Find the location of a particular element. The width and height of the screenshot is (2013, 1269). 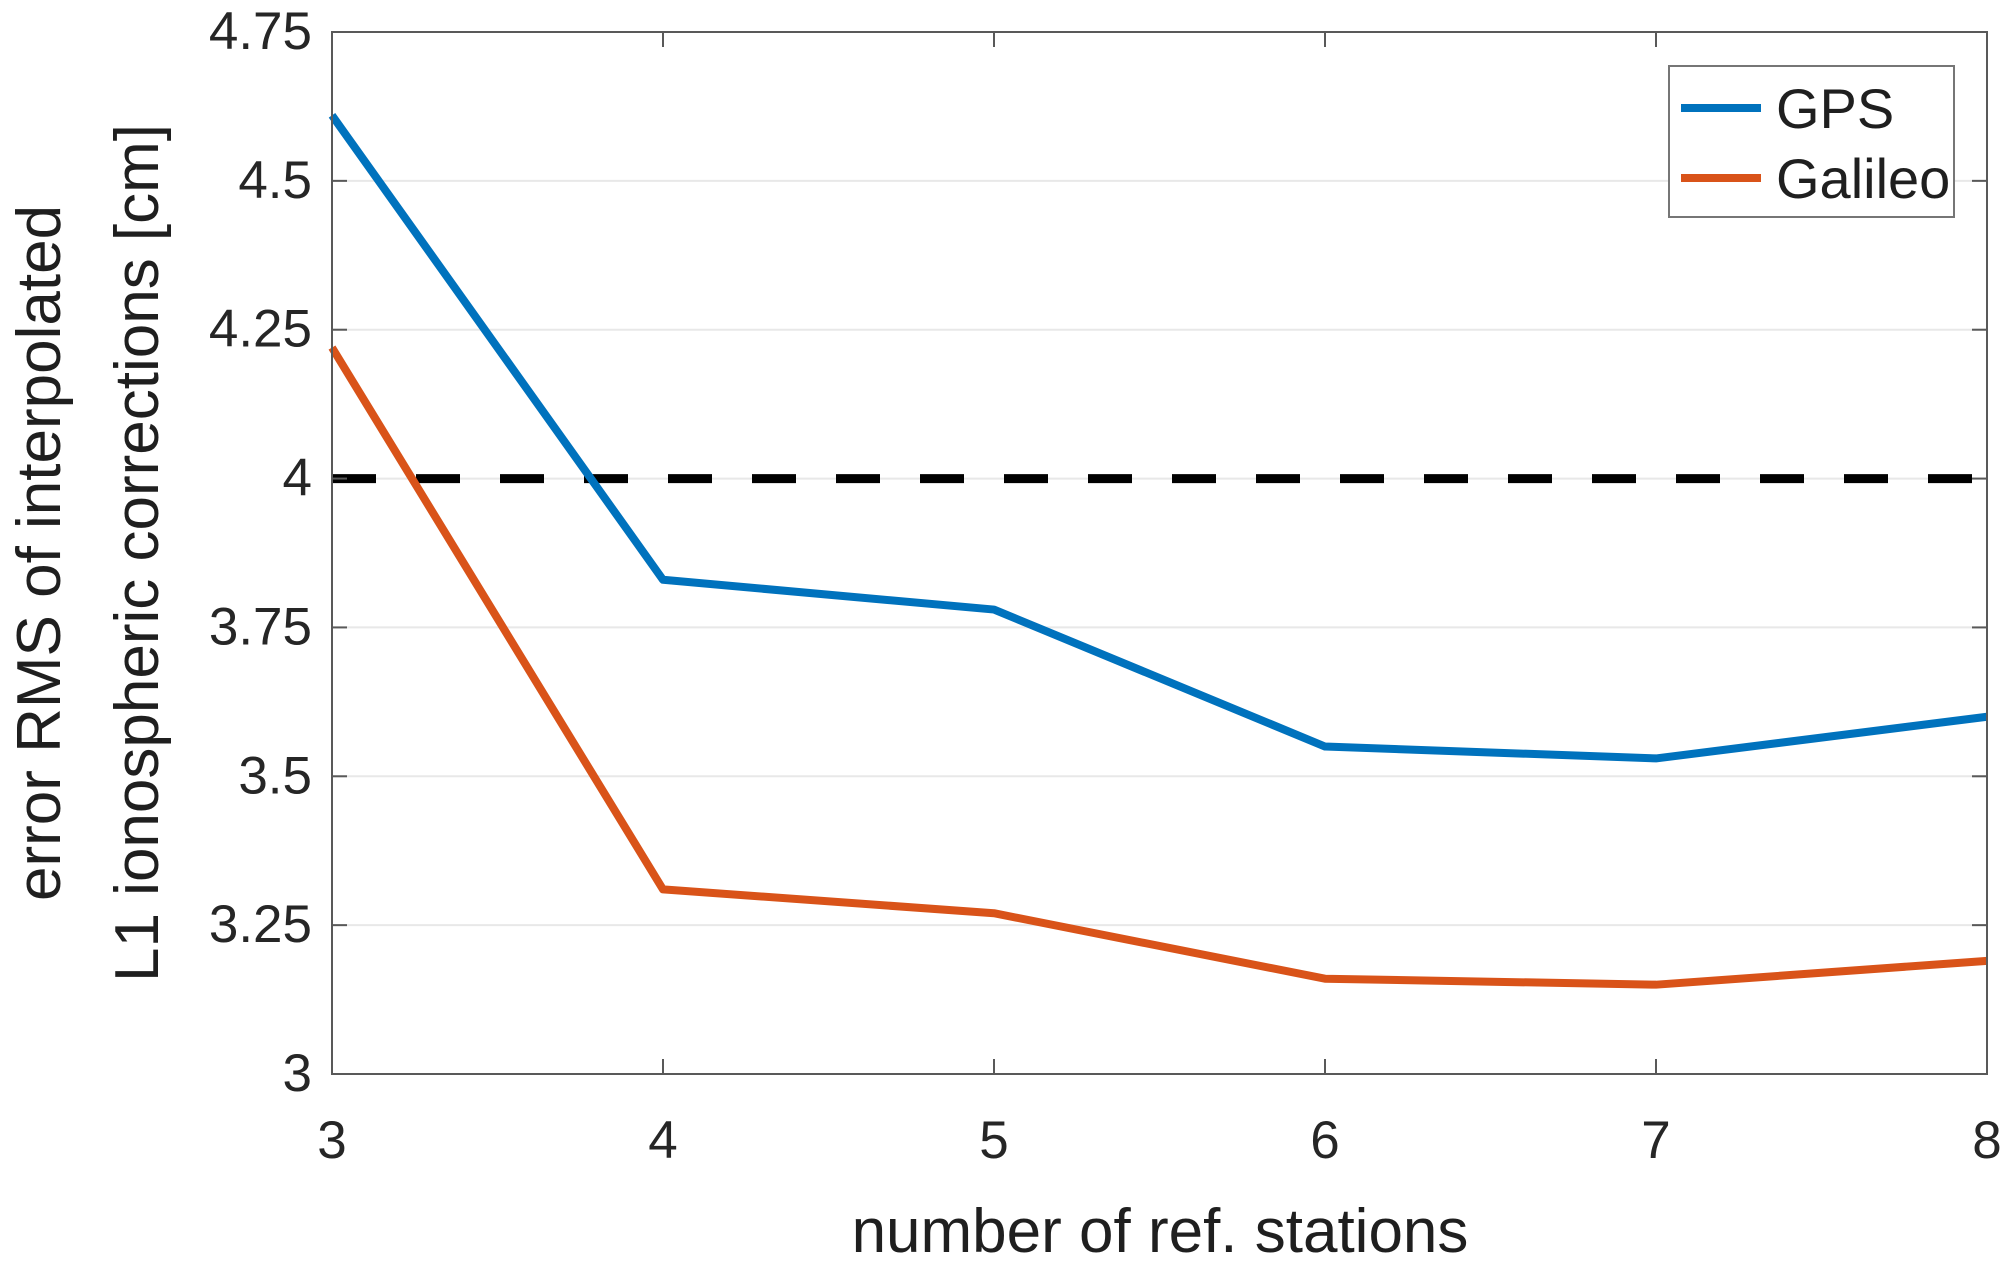

x-axis-label: number of ref. stations is located at coordinates (1160, 1231).